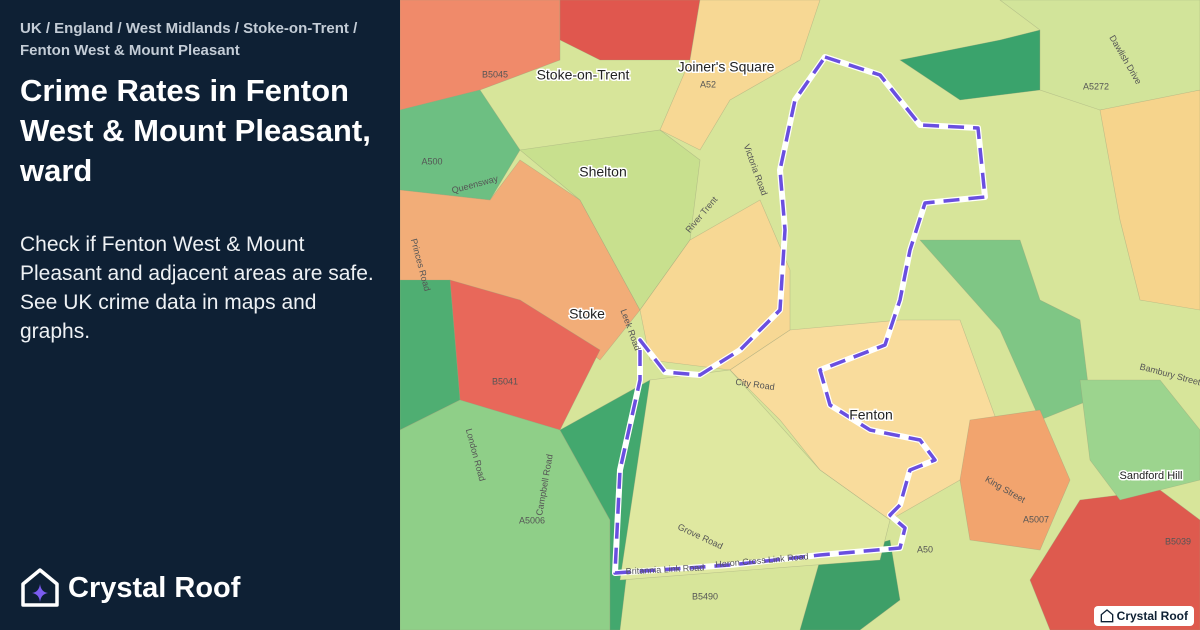 Image resolution: width=1200 pixels, height=630 pixels. What do you see at coordinates (40, 587) in the screenshot?
I see `logo-icon` at bounding box center [40, 587].